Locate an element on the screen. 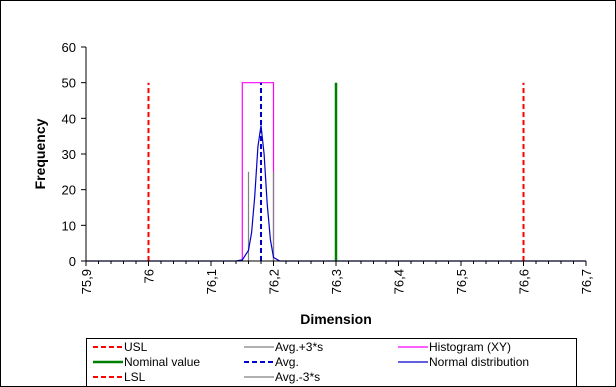 The width and height of the screenshot is (616, 387). x-axis-title: Dimension is located at coordinates (336, 319).